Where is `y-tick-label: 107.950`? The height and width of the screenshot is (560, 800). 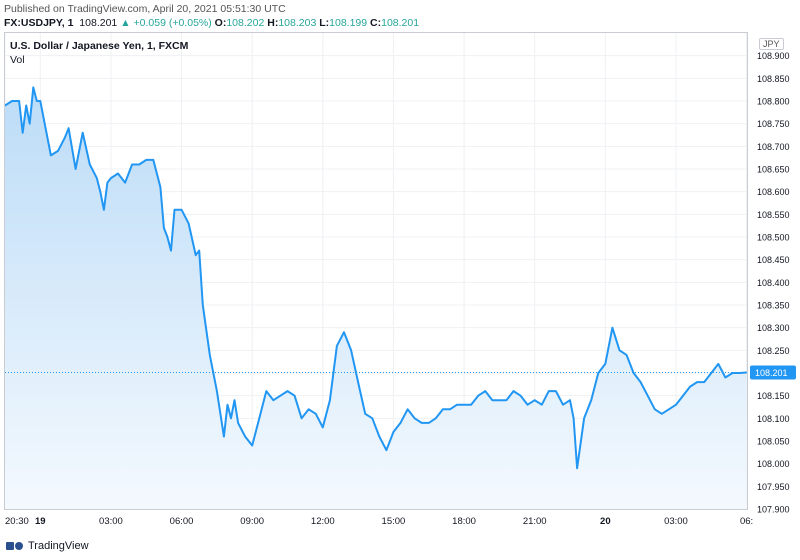
y-tick-label: 107.950 is located at coordinates (773, 487).